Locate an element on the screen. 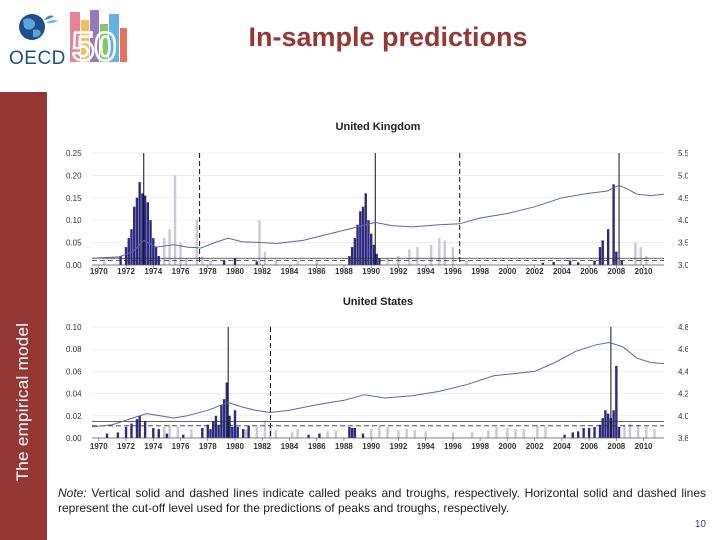 This screenshot has width=720, height=540. x-tick-label: 1996 is located at coordinates (453, 271).